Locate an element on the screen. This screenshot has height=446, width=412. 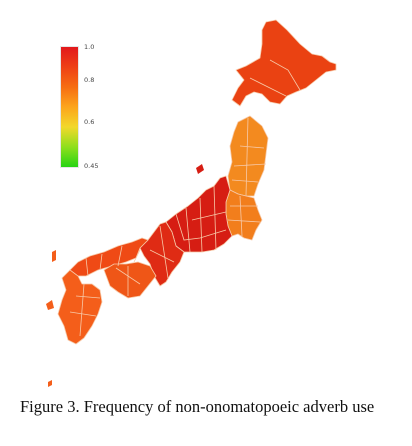
region-chubu is located at coordinates (199, 214).